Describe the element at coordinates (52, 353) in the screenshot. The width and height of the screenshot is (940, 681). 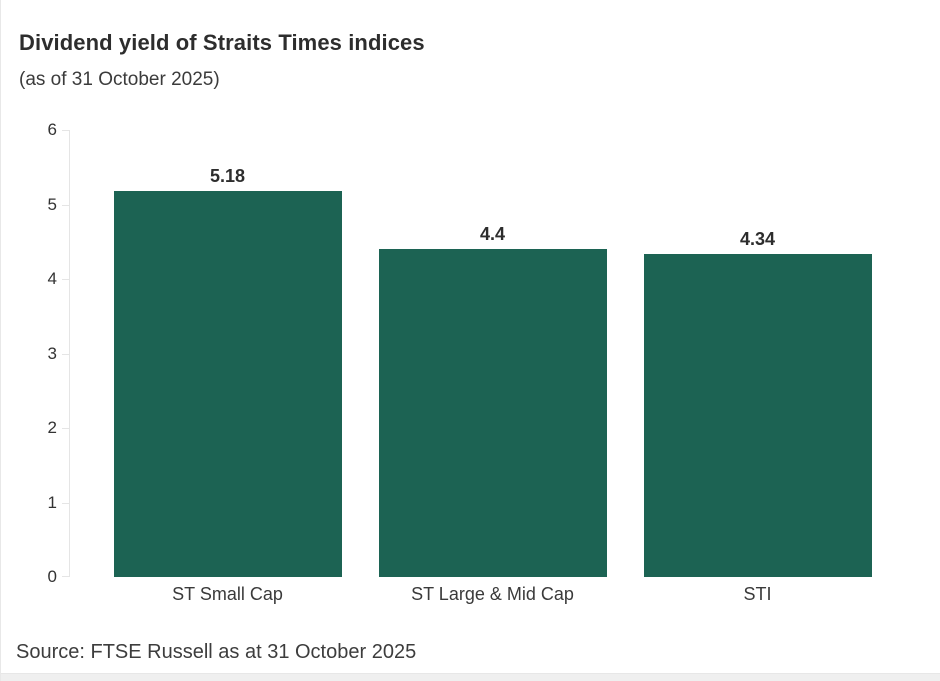
I see `y-tick-label: 3` at that location.